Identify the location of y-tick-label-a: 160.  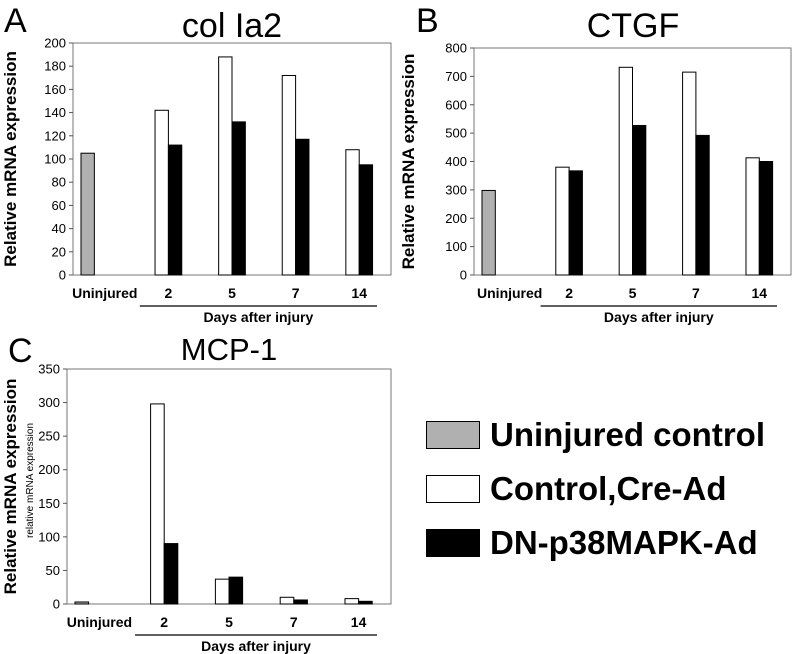
(55, 89).